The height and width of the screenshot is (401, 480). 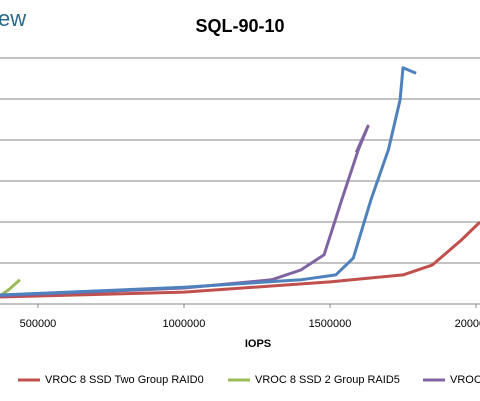 I want to click on x-tick-label: 1500000, so click(x=330, y=324).